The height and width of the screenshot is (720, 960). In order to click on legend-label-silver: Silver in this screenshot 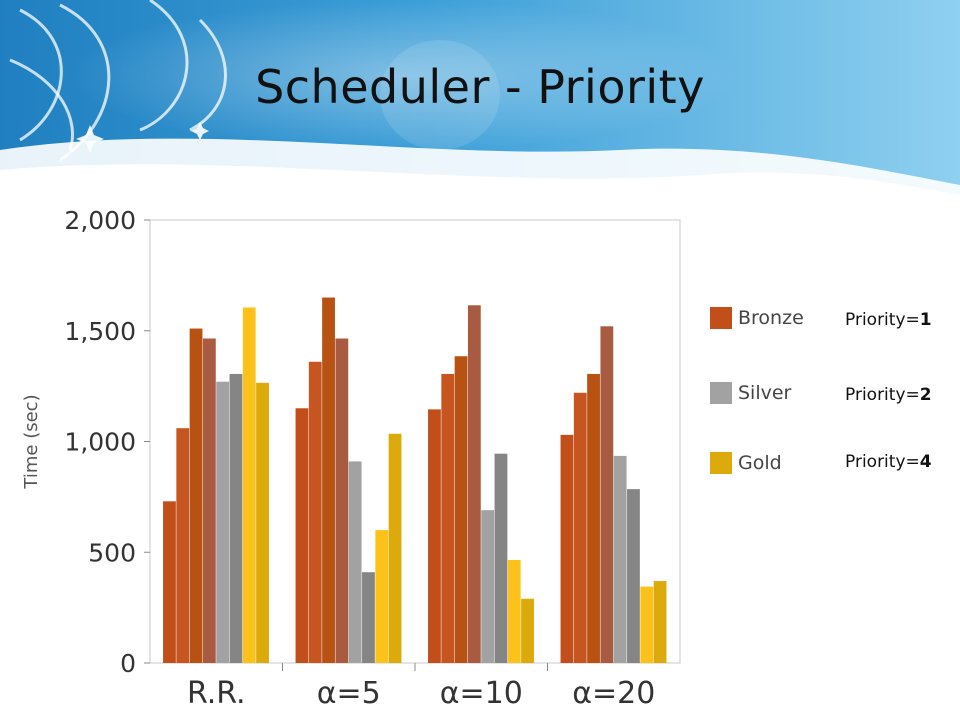, I will do `click(765, 393)`.